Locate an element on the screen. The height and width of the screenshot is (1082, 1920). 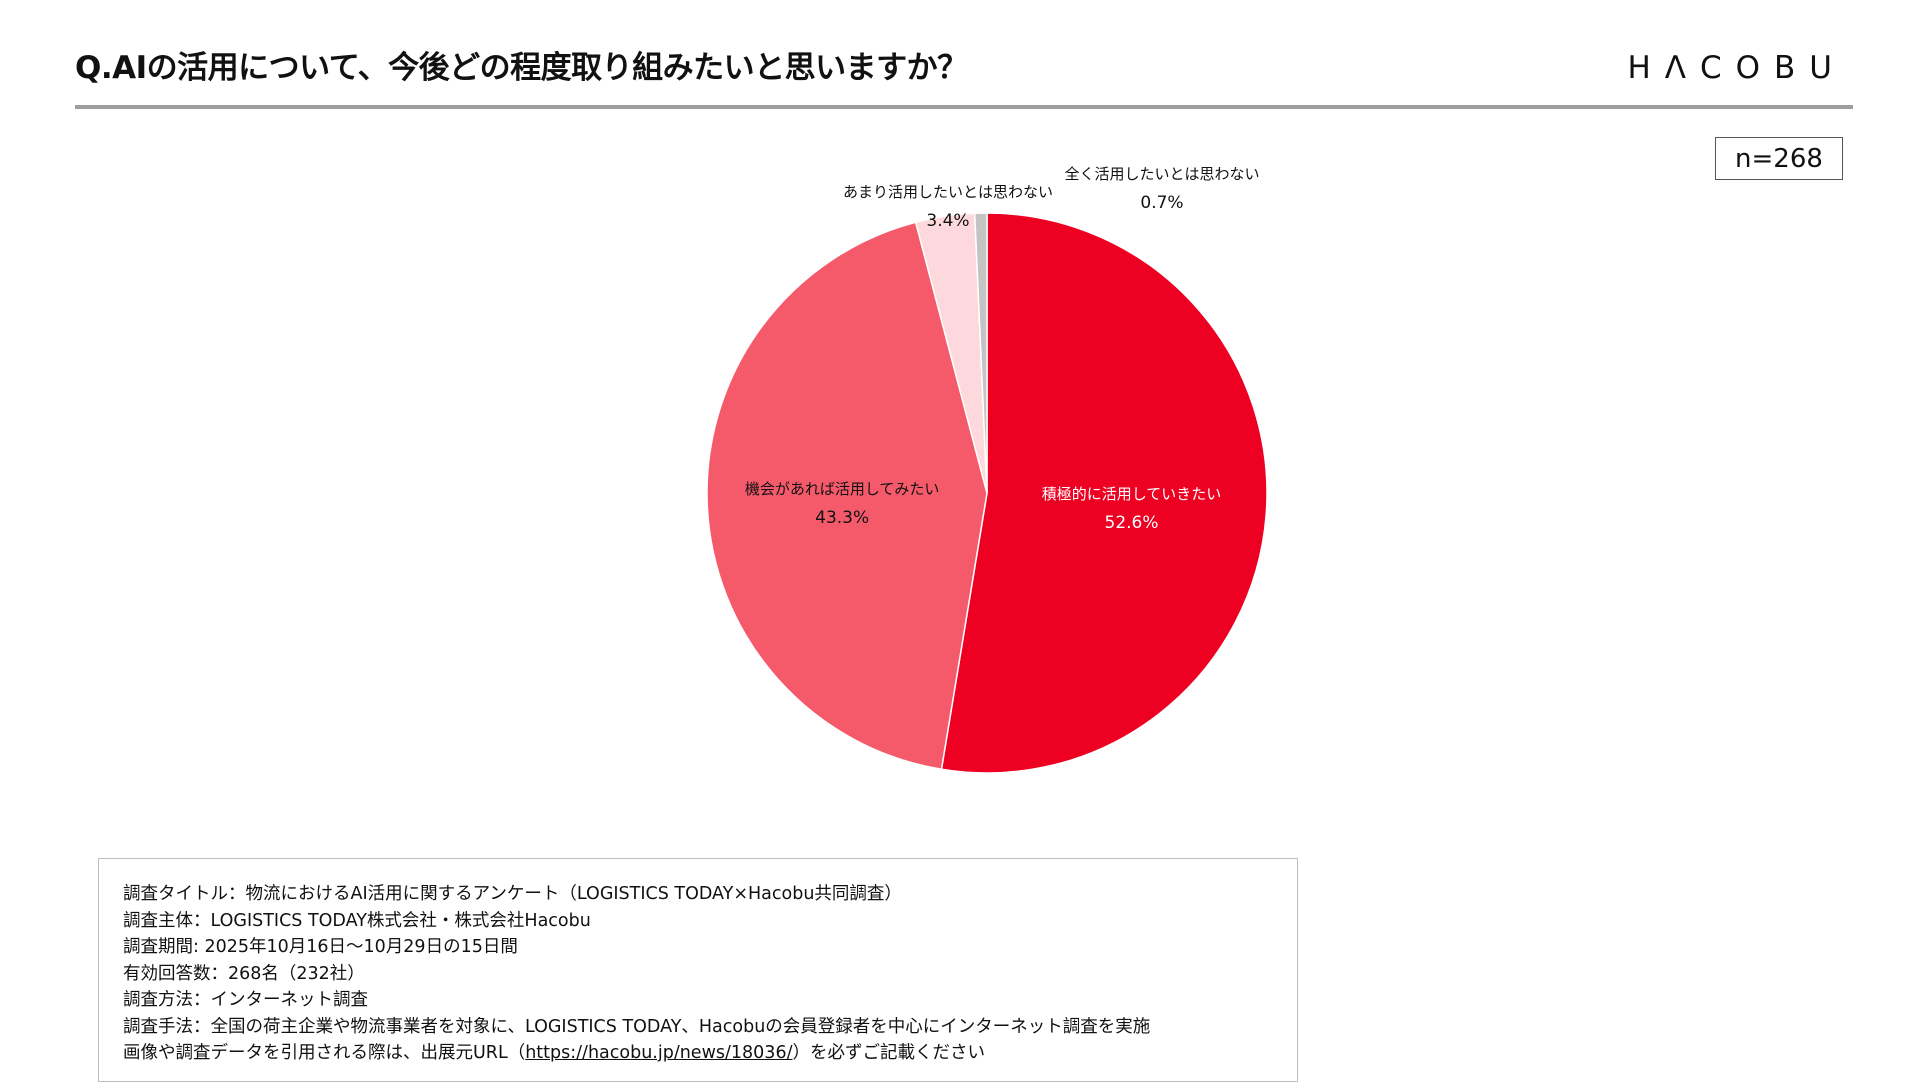
info-organizer: 調査主体：LOGISTICS TODAY株式会社・株式会社Hacobu is located at coordinates (357, 920).